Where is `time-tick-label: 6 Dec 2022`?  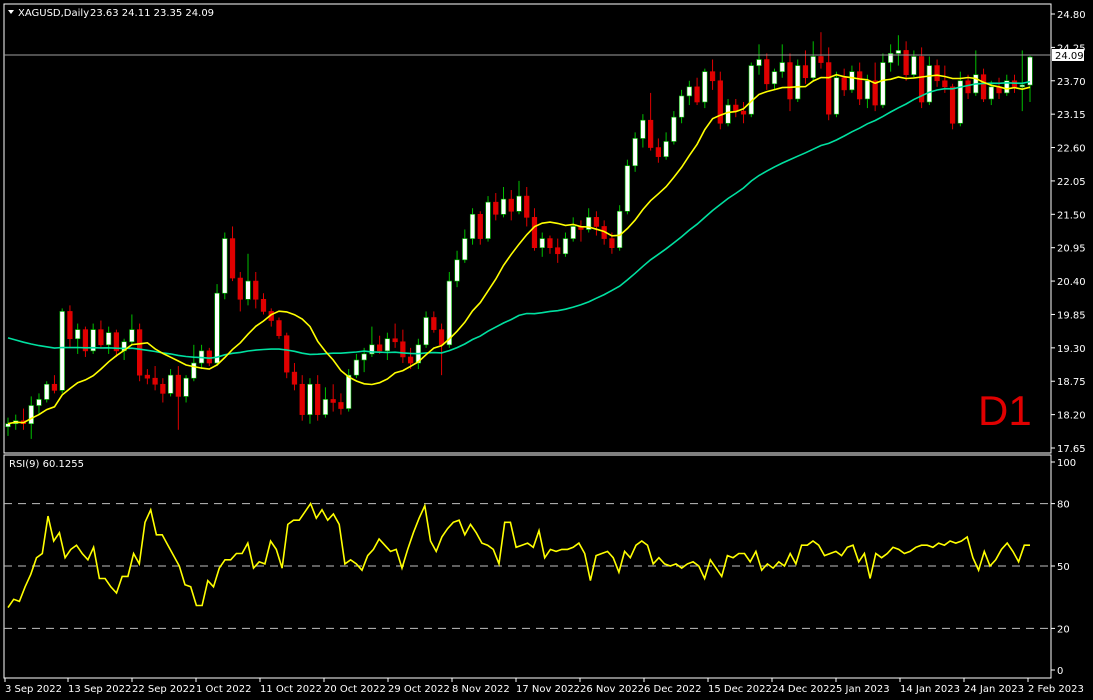 time-tick-label: 6 Dec 2022 is located at coordinates (673, 689).